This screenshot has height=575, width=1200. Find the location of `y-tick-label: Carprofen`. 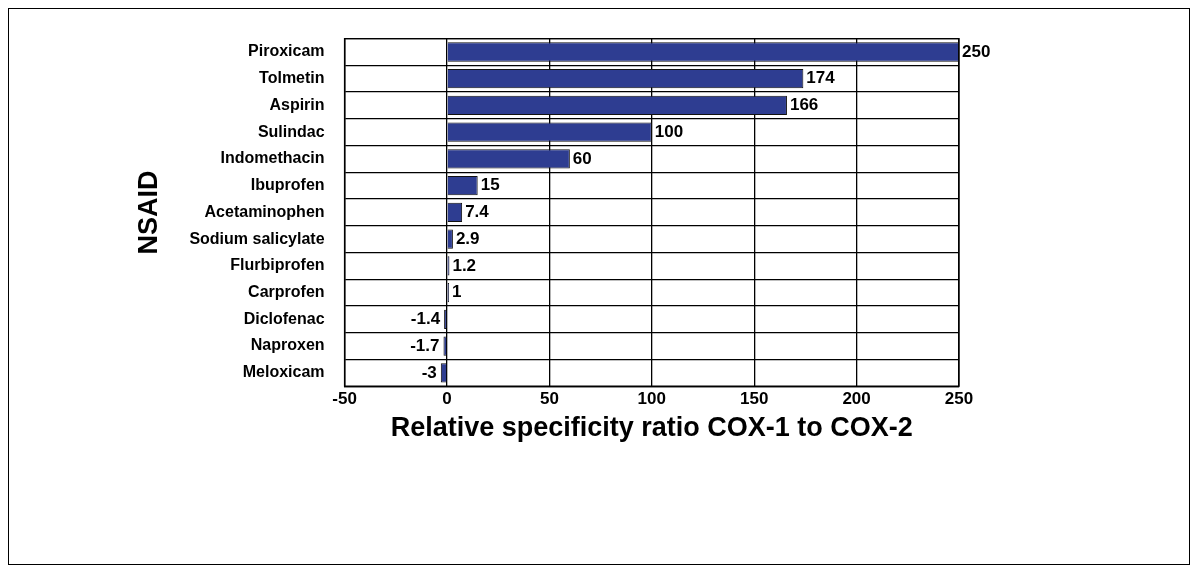

y-tick-label: Carprofen is located at coordinates (286, 292).